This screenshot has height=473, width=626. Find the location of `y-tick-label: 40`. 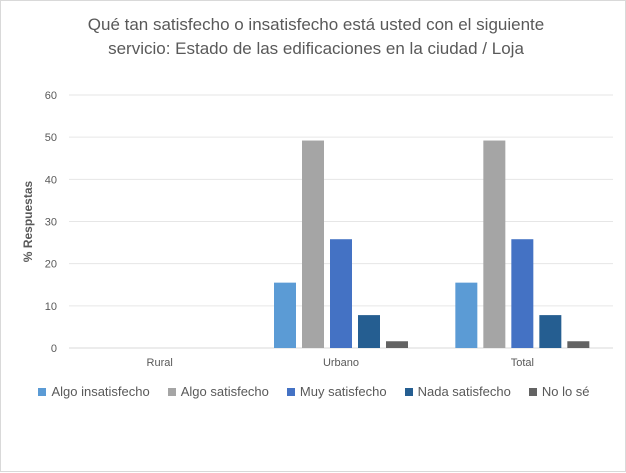

y-tick-label: 40 is located at coordinates (51, 180).